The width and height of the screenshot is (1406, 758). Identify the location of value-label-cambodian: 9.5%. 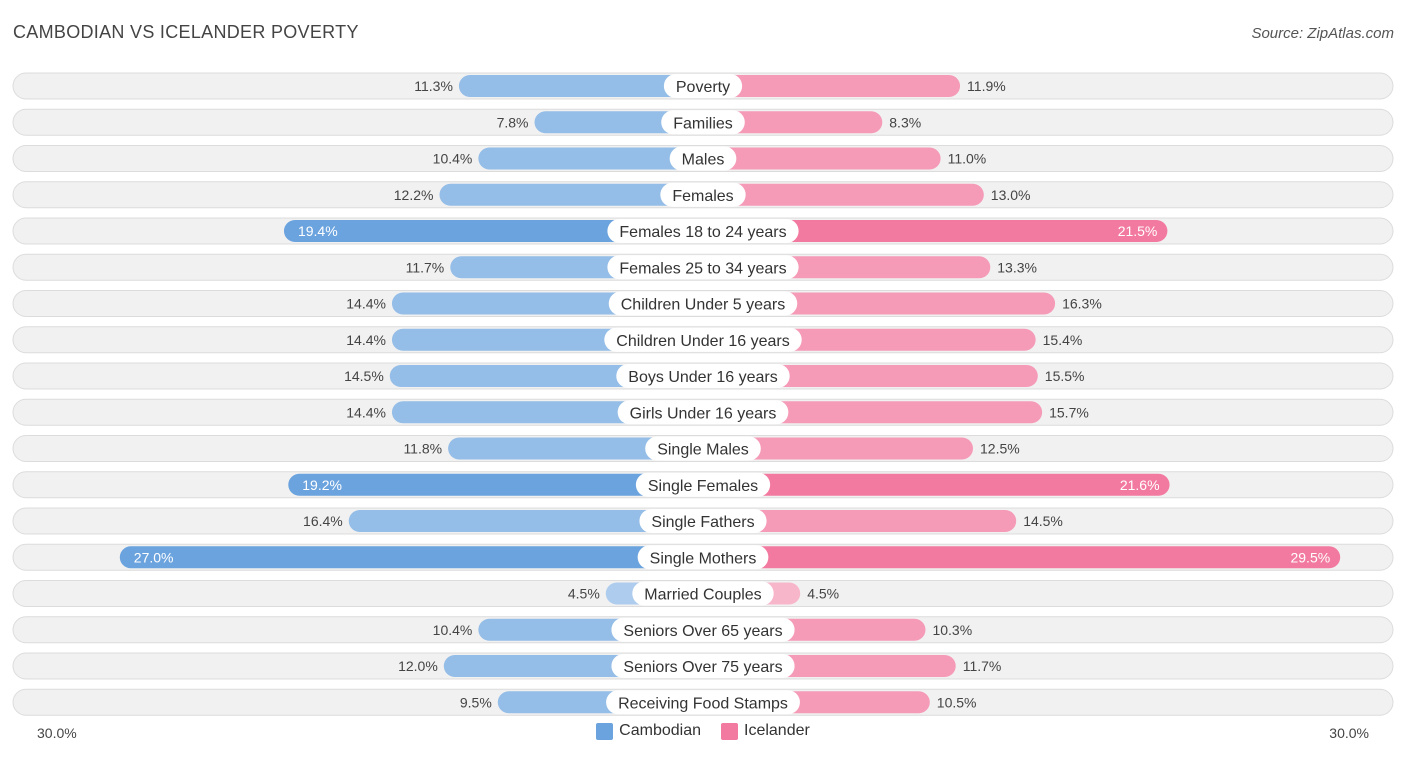
(476, 702).